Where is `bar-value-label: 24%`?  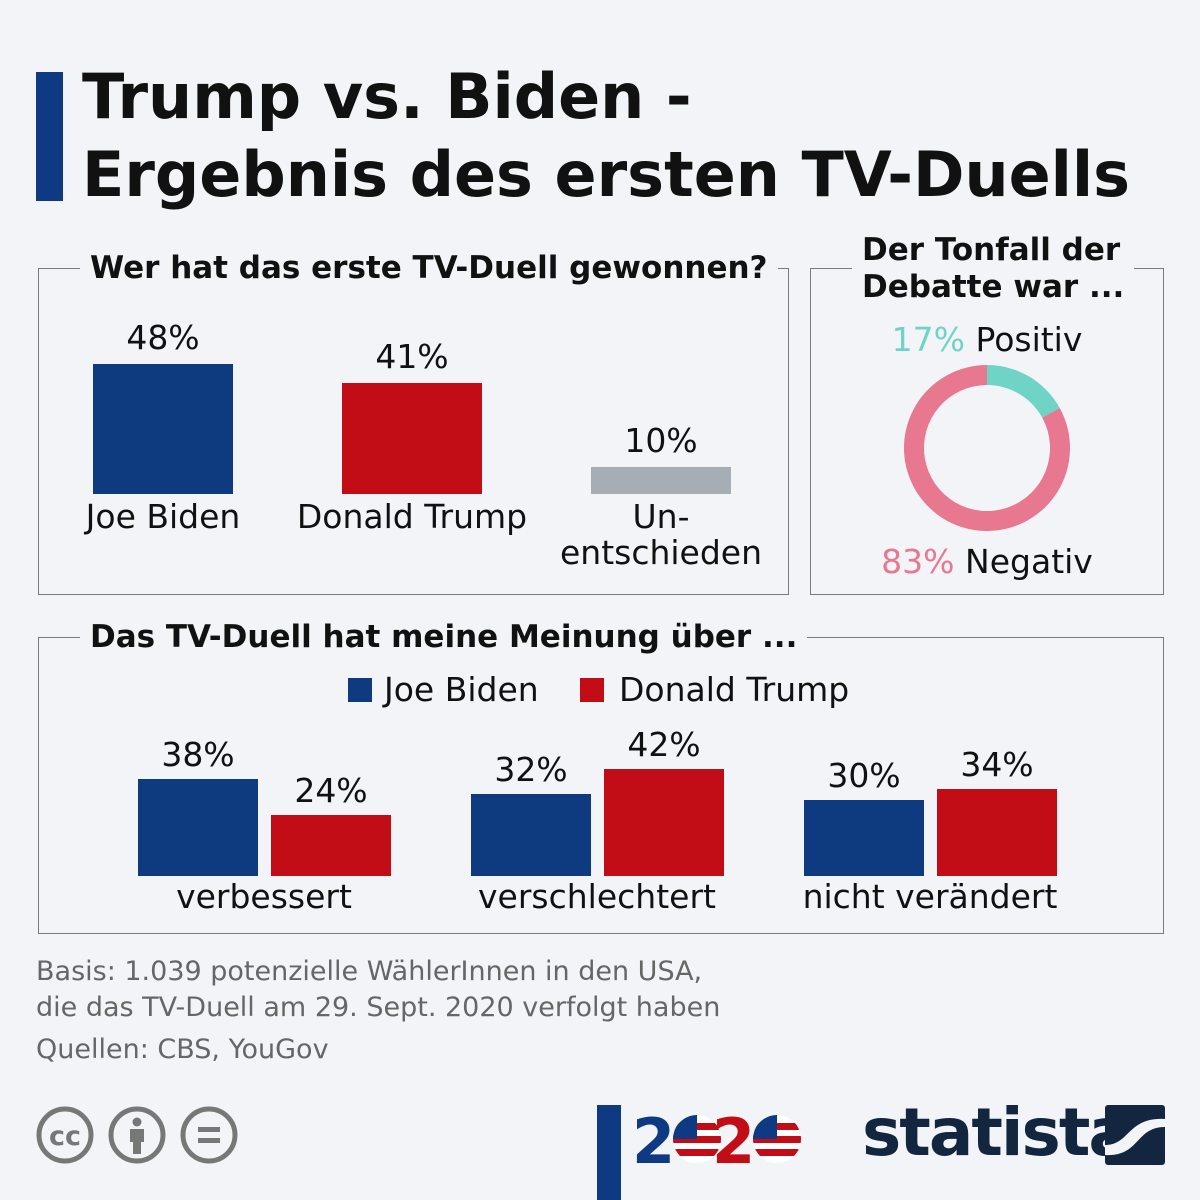
bar-value-label: 24% is located at coordinates (331, 790).